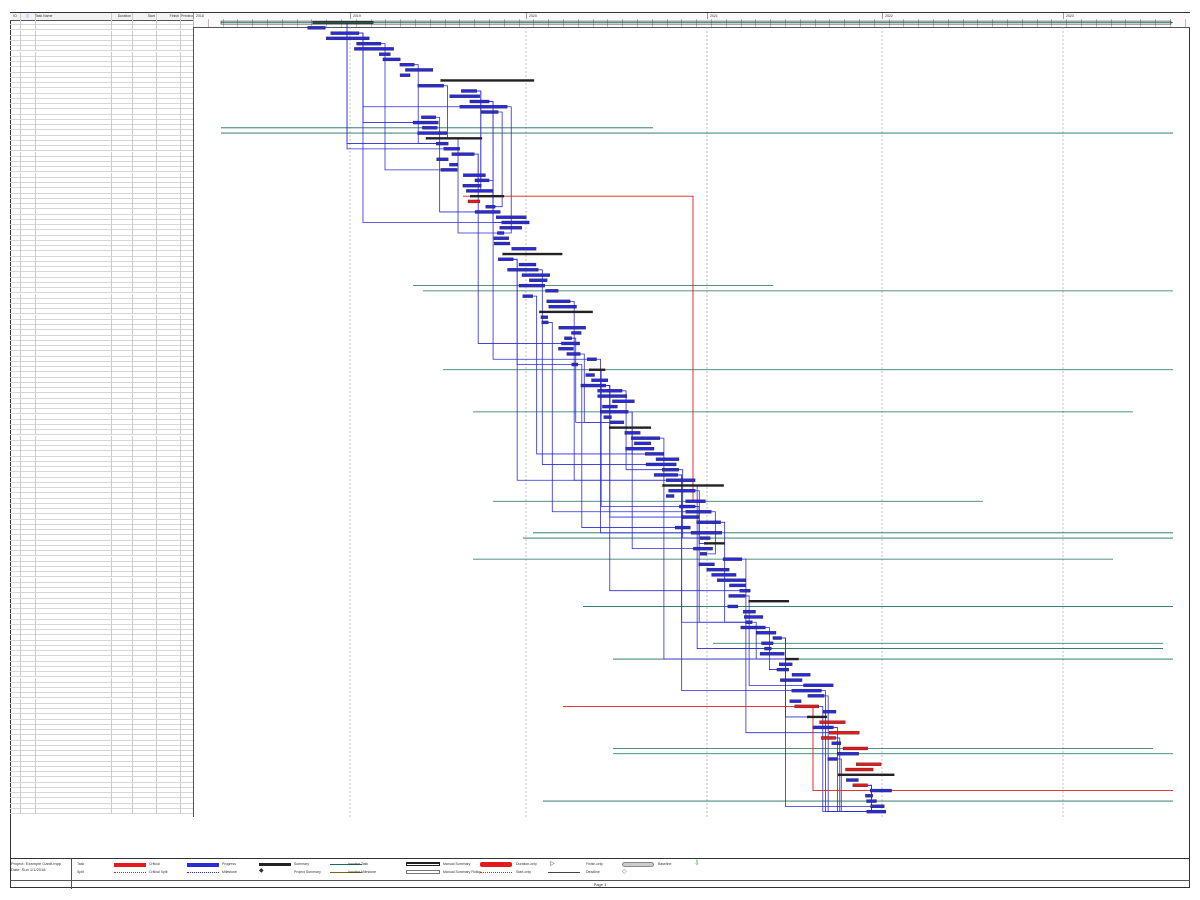 This screenshot has width=1200, height=900. What do you see at coordinates (15, 16) in the screenshot?
I see `col-id-header: ID` at bounding box center [15, 16].